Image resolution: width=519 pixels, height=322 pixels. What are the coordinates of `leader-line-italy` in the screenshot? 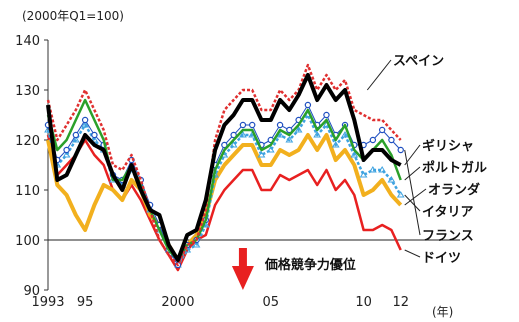 It's located at (412, 203).